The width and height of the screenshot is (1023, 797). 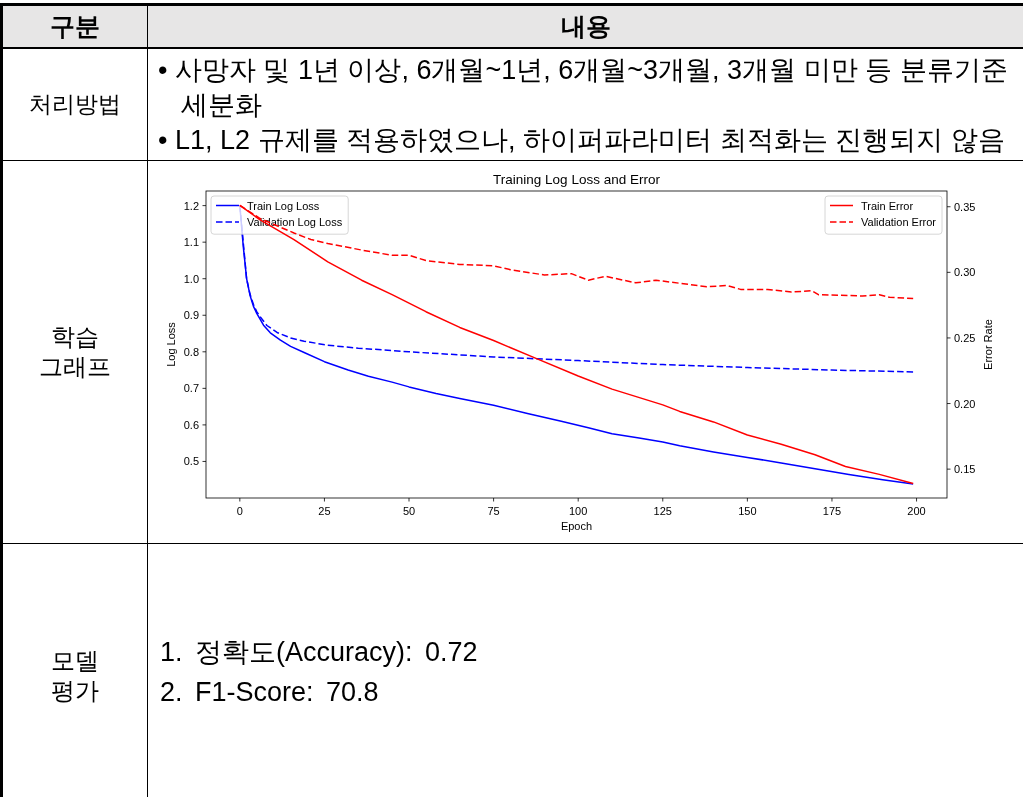 What do you see at coordinates (965, 337) in the screenshot?
I see `y2-tick-label: 0.25` at bounding box center [965, 337].